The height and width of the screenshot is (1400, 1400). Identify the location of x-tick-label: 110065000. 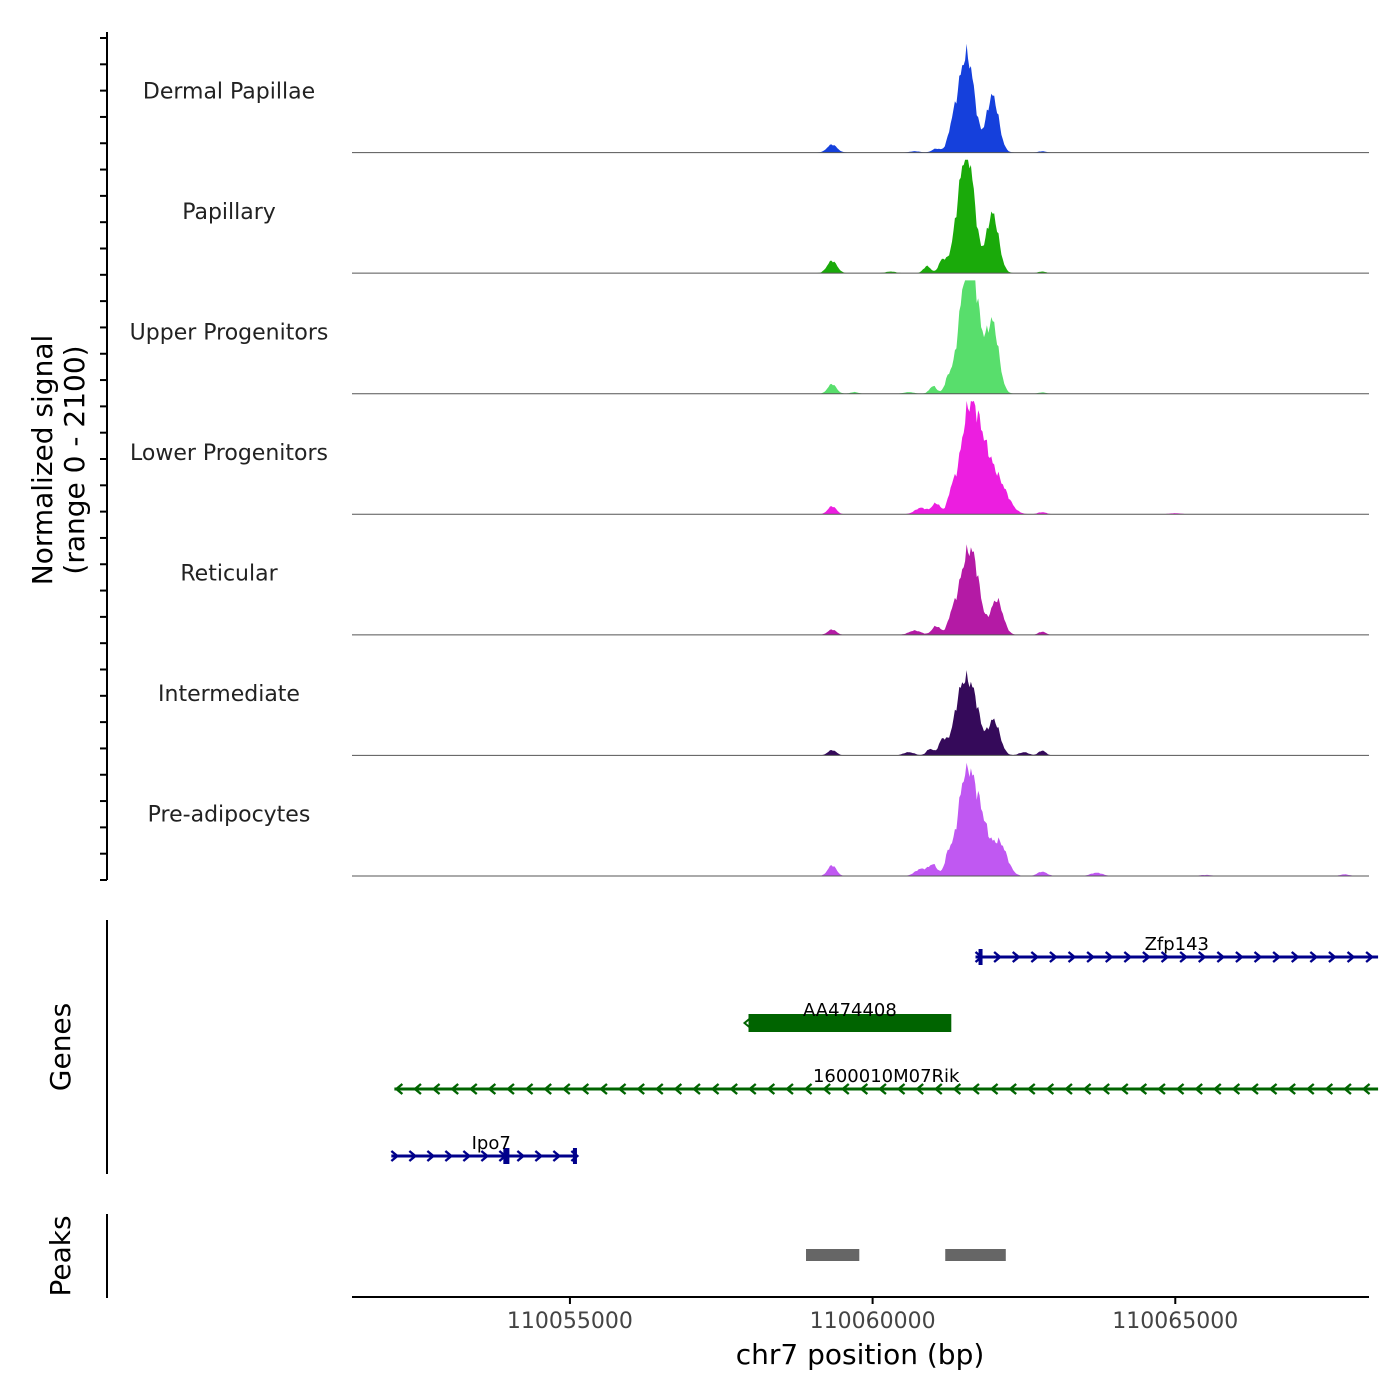
(1175, 1321).